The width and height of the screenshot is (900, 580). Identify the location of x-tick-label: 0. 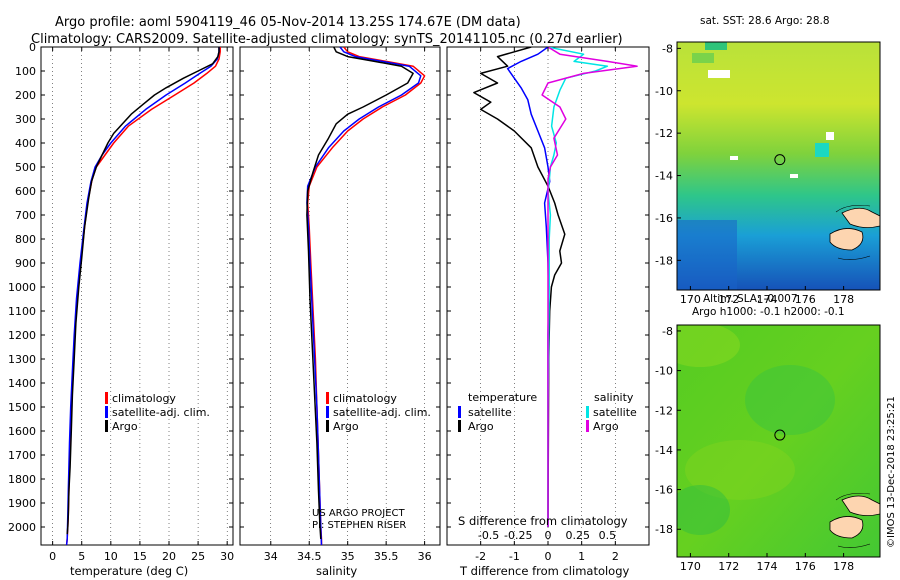
(548, 556).